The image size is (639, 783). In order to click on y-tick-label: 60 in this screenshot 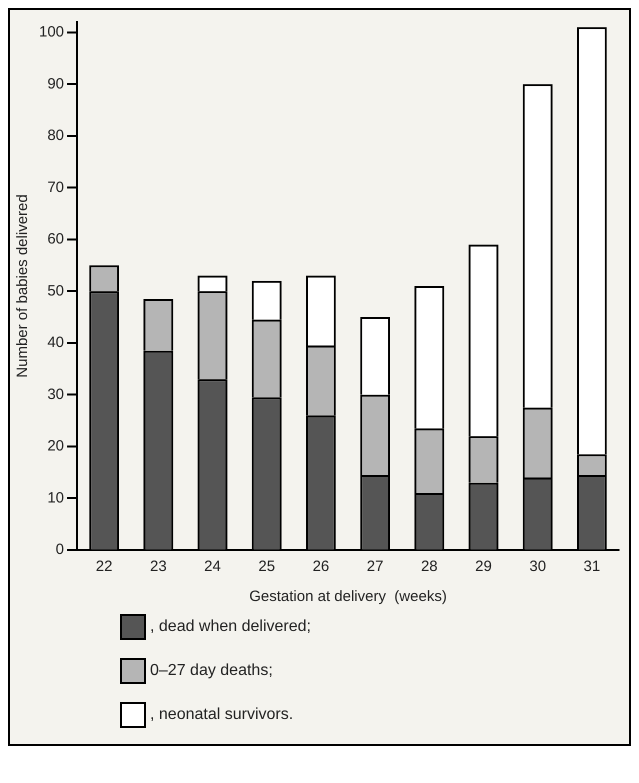, I will do `click(55, 239)`.